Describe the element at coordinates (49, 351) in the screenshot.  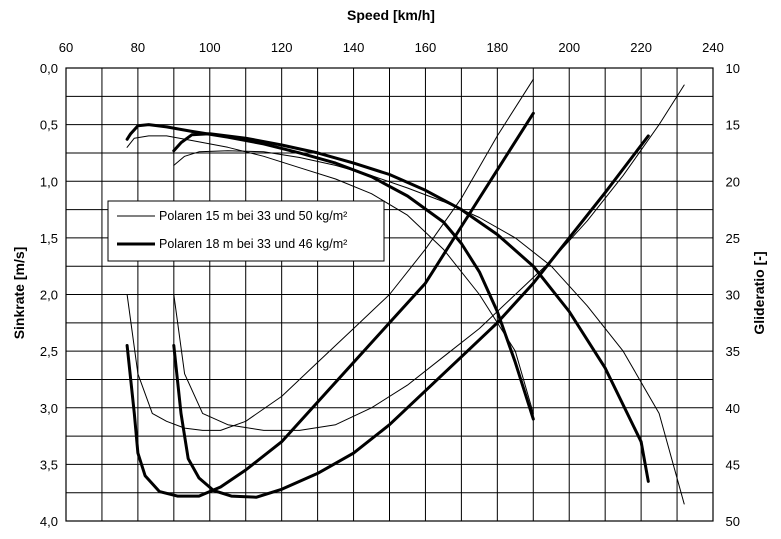
I see `y-left-tick-label: 2,5` at that location.